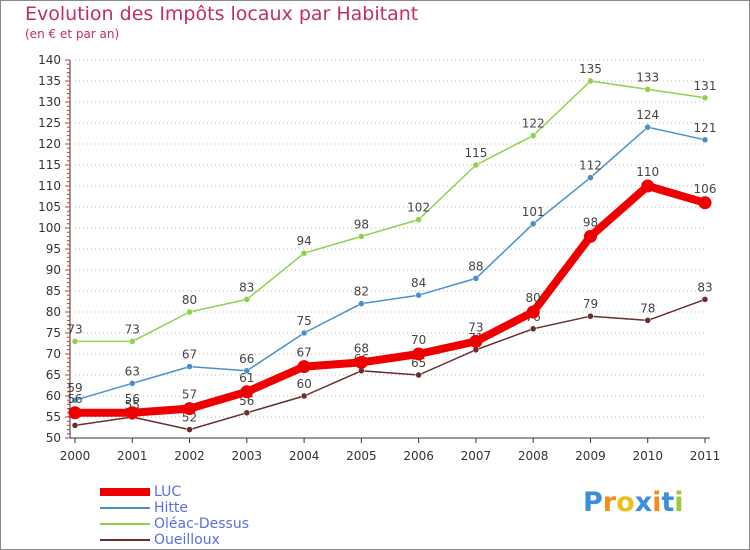 The width and height of the screenshot is (750, 550). What do you see at coordinates (49, 102) in the screenshot?
I see `y-tick-label: 130` at bounding box center [49, 102].